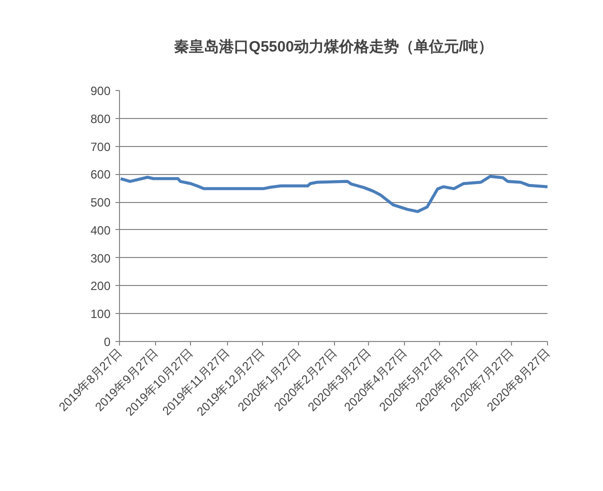  Describe the element at coordinates (100, 119) in the screenshot. I see `y-tick-label: 800` at that location.